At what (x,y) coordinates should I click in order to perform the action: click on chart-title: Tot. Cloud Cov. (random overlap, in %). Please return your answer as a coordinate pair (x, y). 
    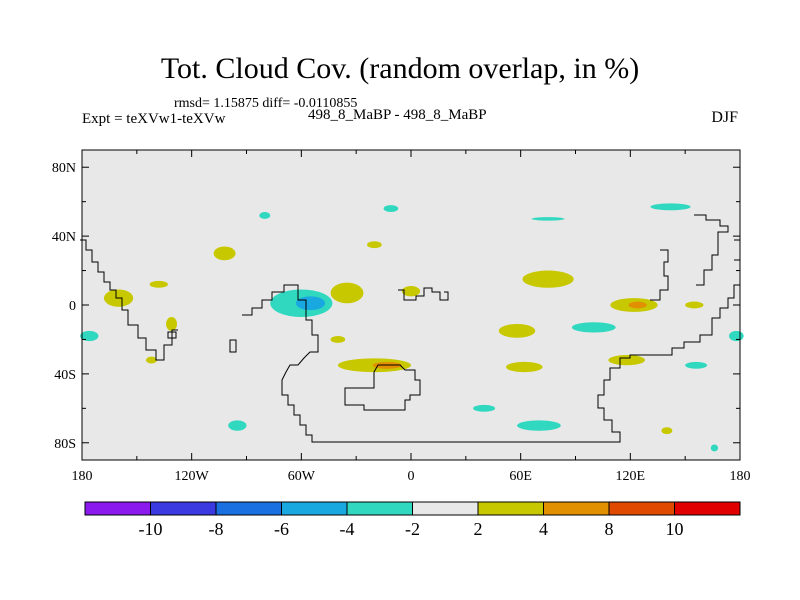
    Looking at the image, I should click on (400, 68).